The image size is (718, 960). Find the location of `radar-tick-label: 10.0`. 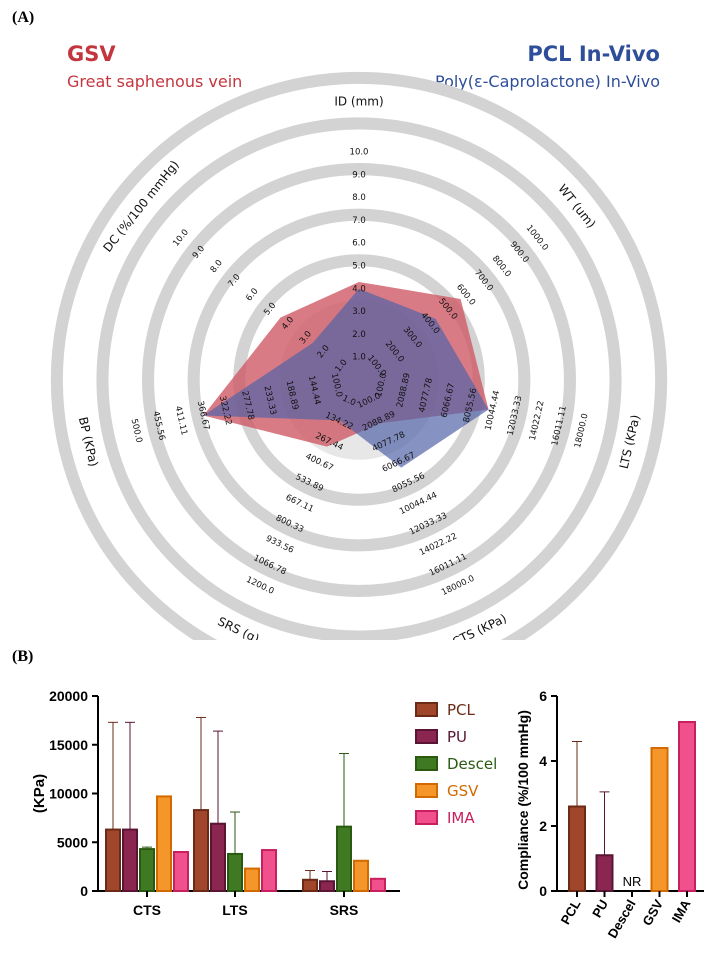

radar-tick-label: 10.0 is located at coordinates (359, 153).